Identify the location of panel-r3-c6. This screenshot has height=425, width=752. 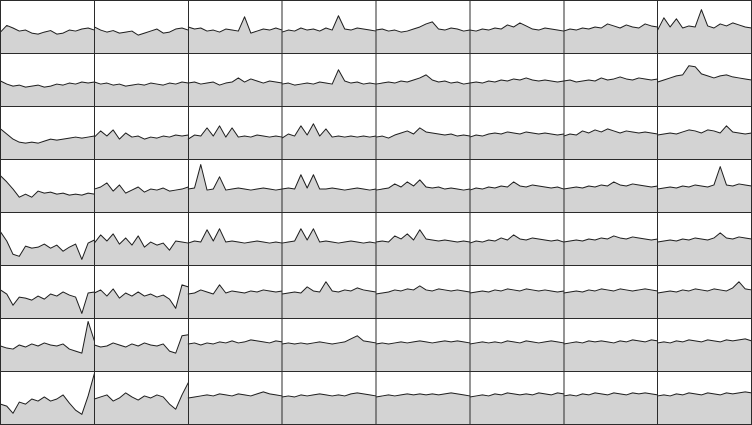
(517, 145).